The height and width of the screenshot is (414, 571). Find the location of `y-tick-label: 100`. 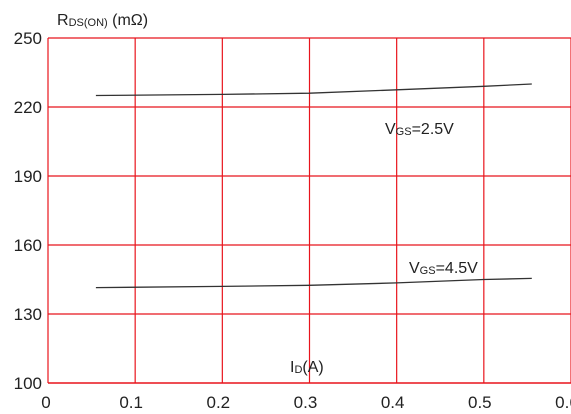

y-tick-label: 100 is located at coordinates (28, 383).